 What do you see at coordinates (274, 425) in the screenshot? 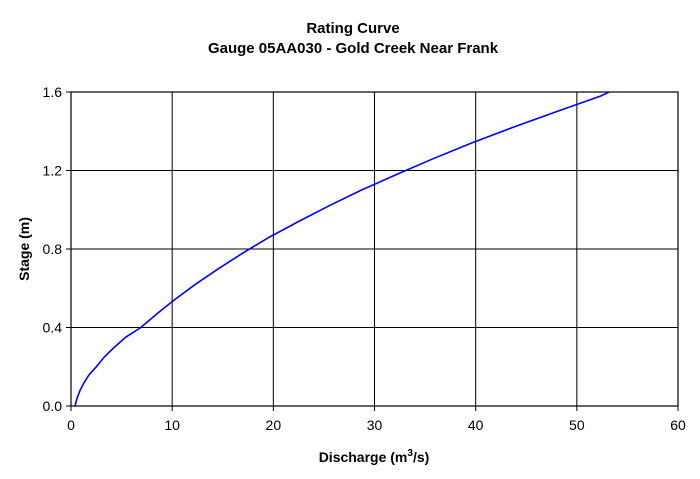
I see `x-tick-label: 20` at bounding box center [274, 425].